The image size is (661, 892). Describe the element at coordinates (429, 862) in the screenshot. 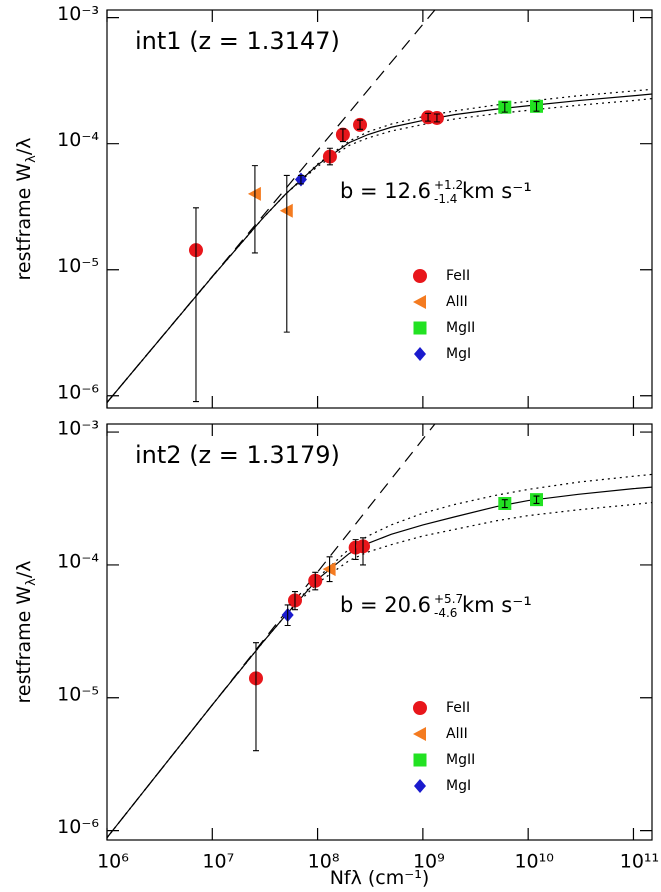

I see `x-tick-label: 10⁹` at that location.